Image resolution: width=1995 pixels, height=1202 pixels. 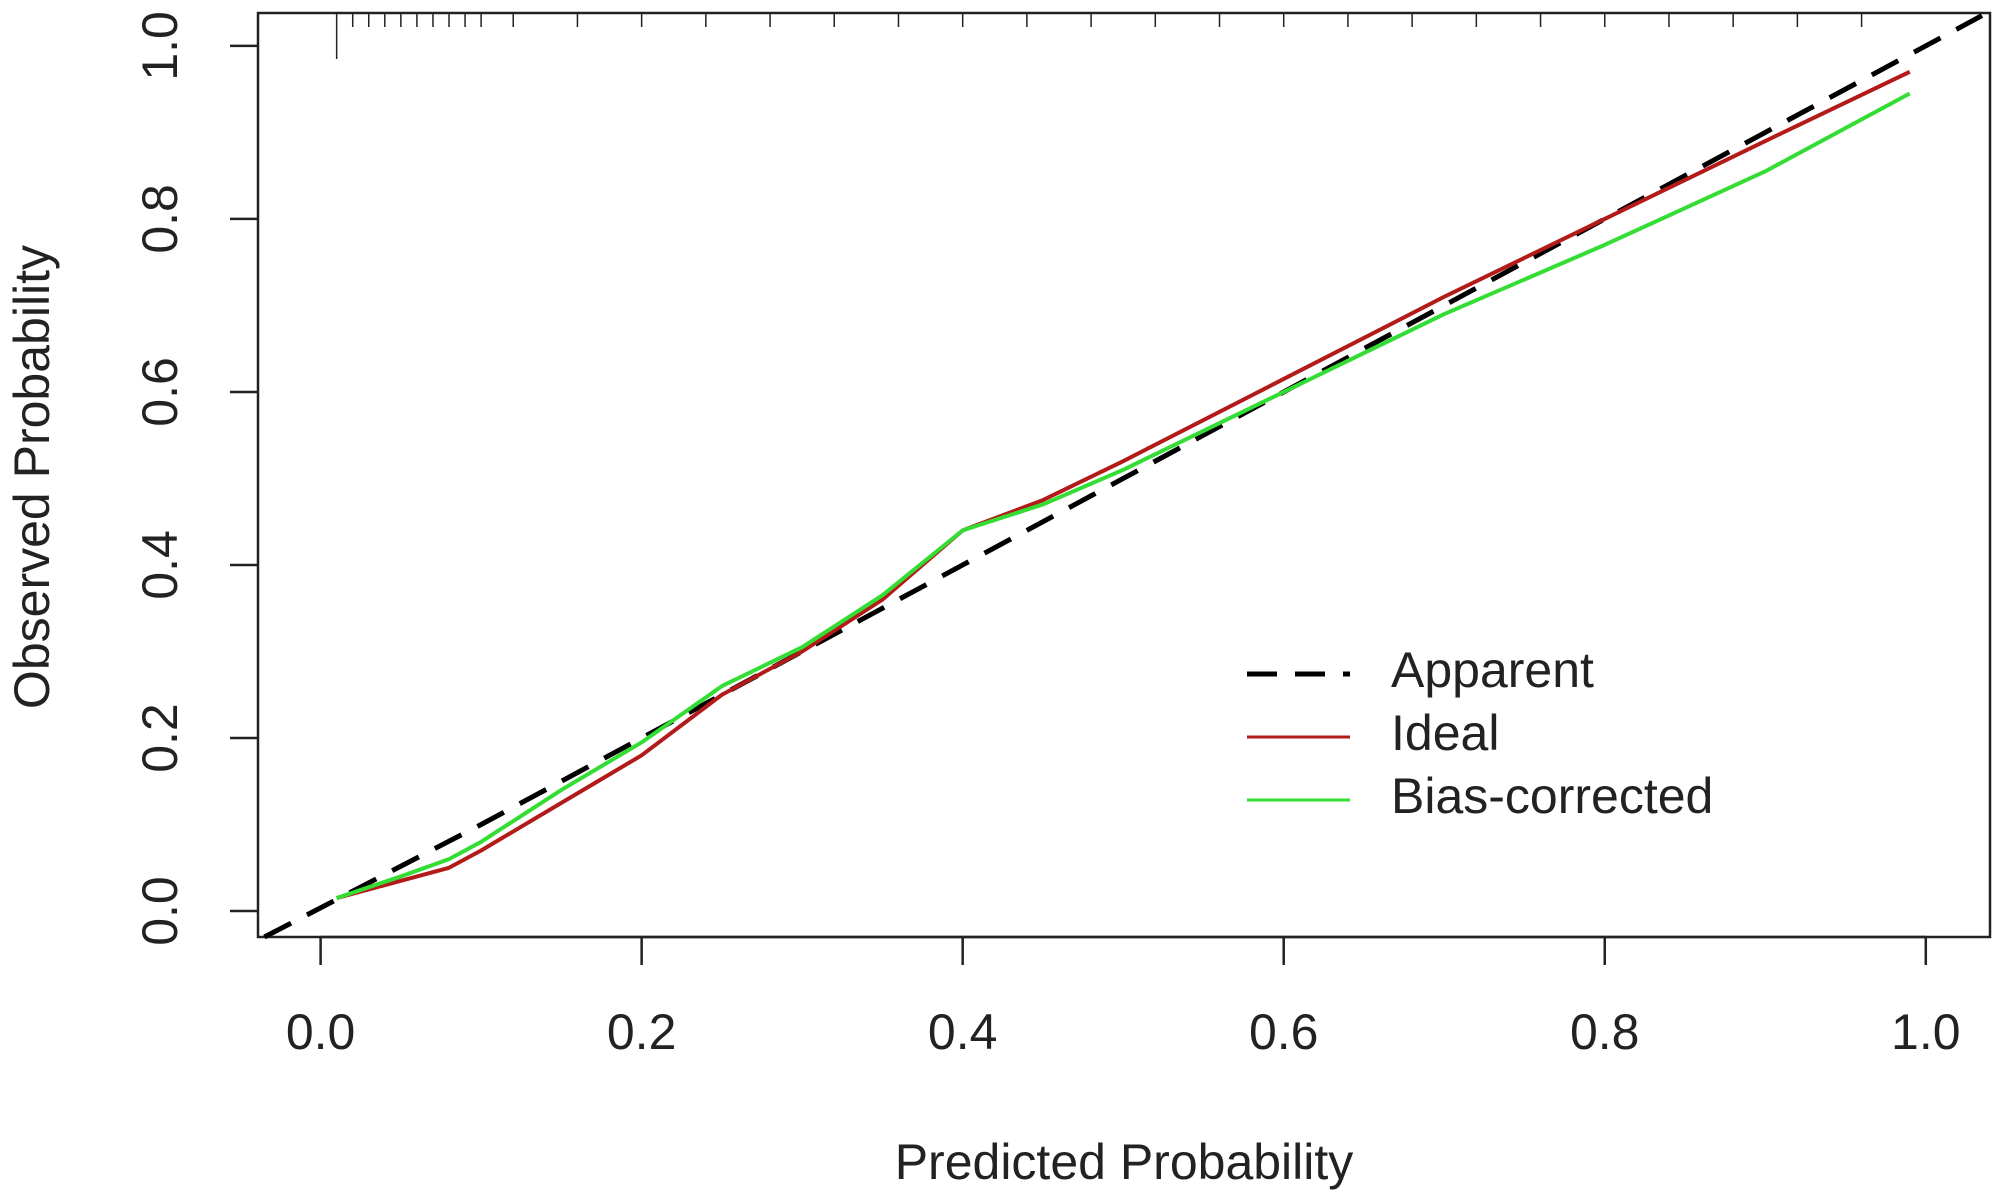 What do you see at coordinates (321, 1032) in the screenshot?
I see `x-tick-label: 0.0` at bounding box center [321, 1032].